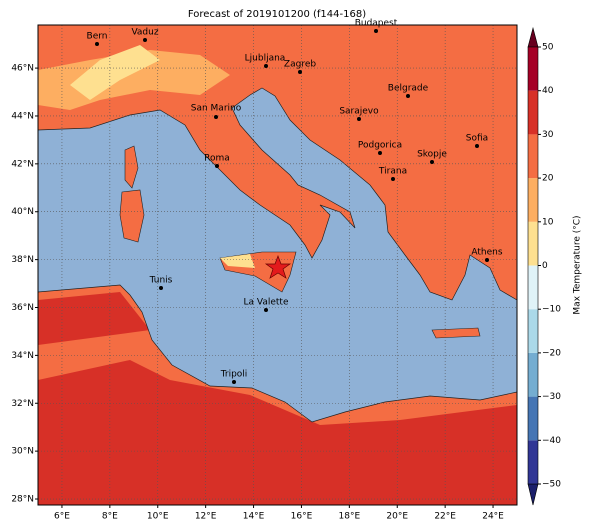  I want to click on location-star, so click(278, 267).